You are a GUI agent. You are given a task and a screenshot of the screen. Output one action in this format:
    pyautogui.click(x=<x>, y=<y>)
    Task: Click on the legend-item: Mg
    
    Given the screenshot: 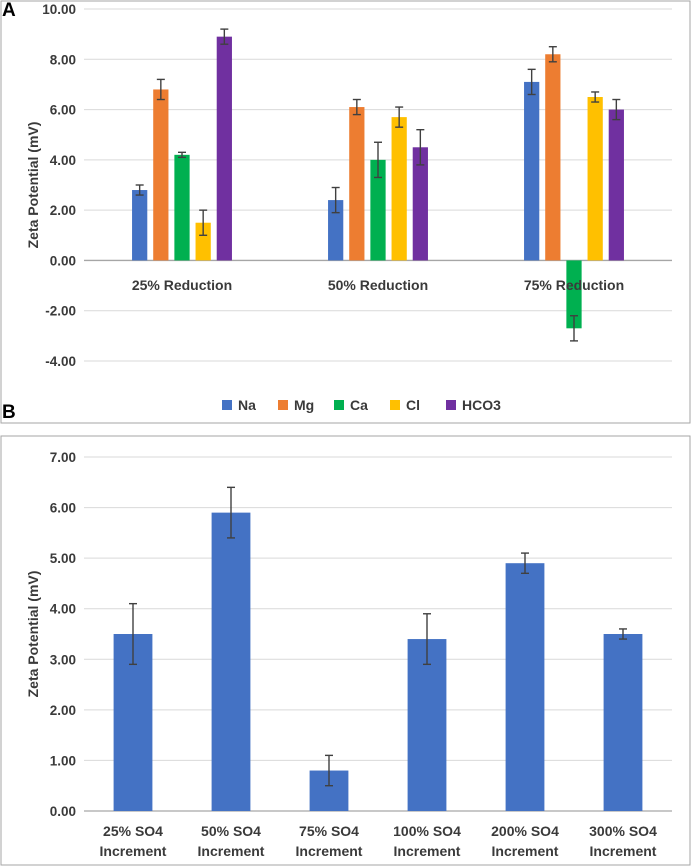 What is the action you would take?
    pyautogui.click(x=296, y=405)
    